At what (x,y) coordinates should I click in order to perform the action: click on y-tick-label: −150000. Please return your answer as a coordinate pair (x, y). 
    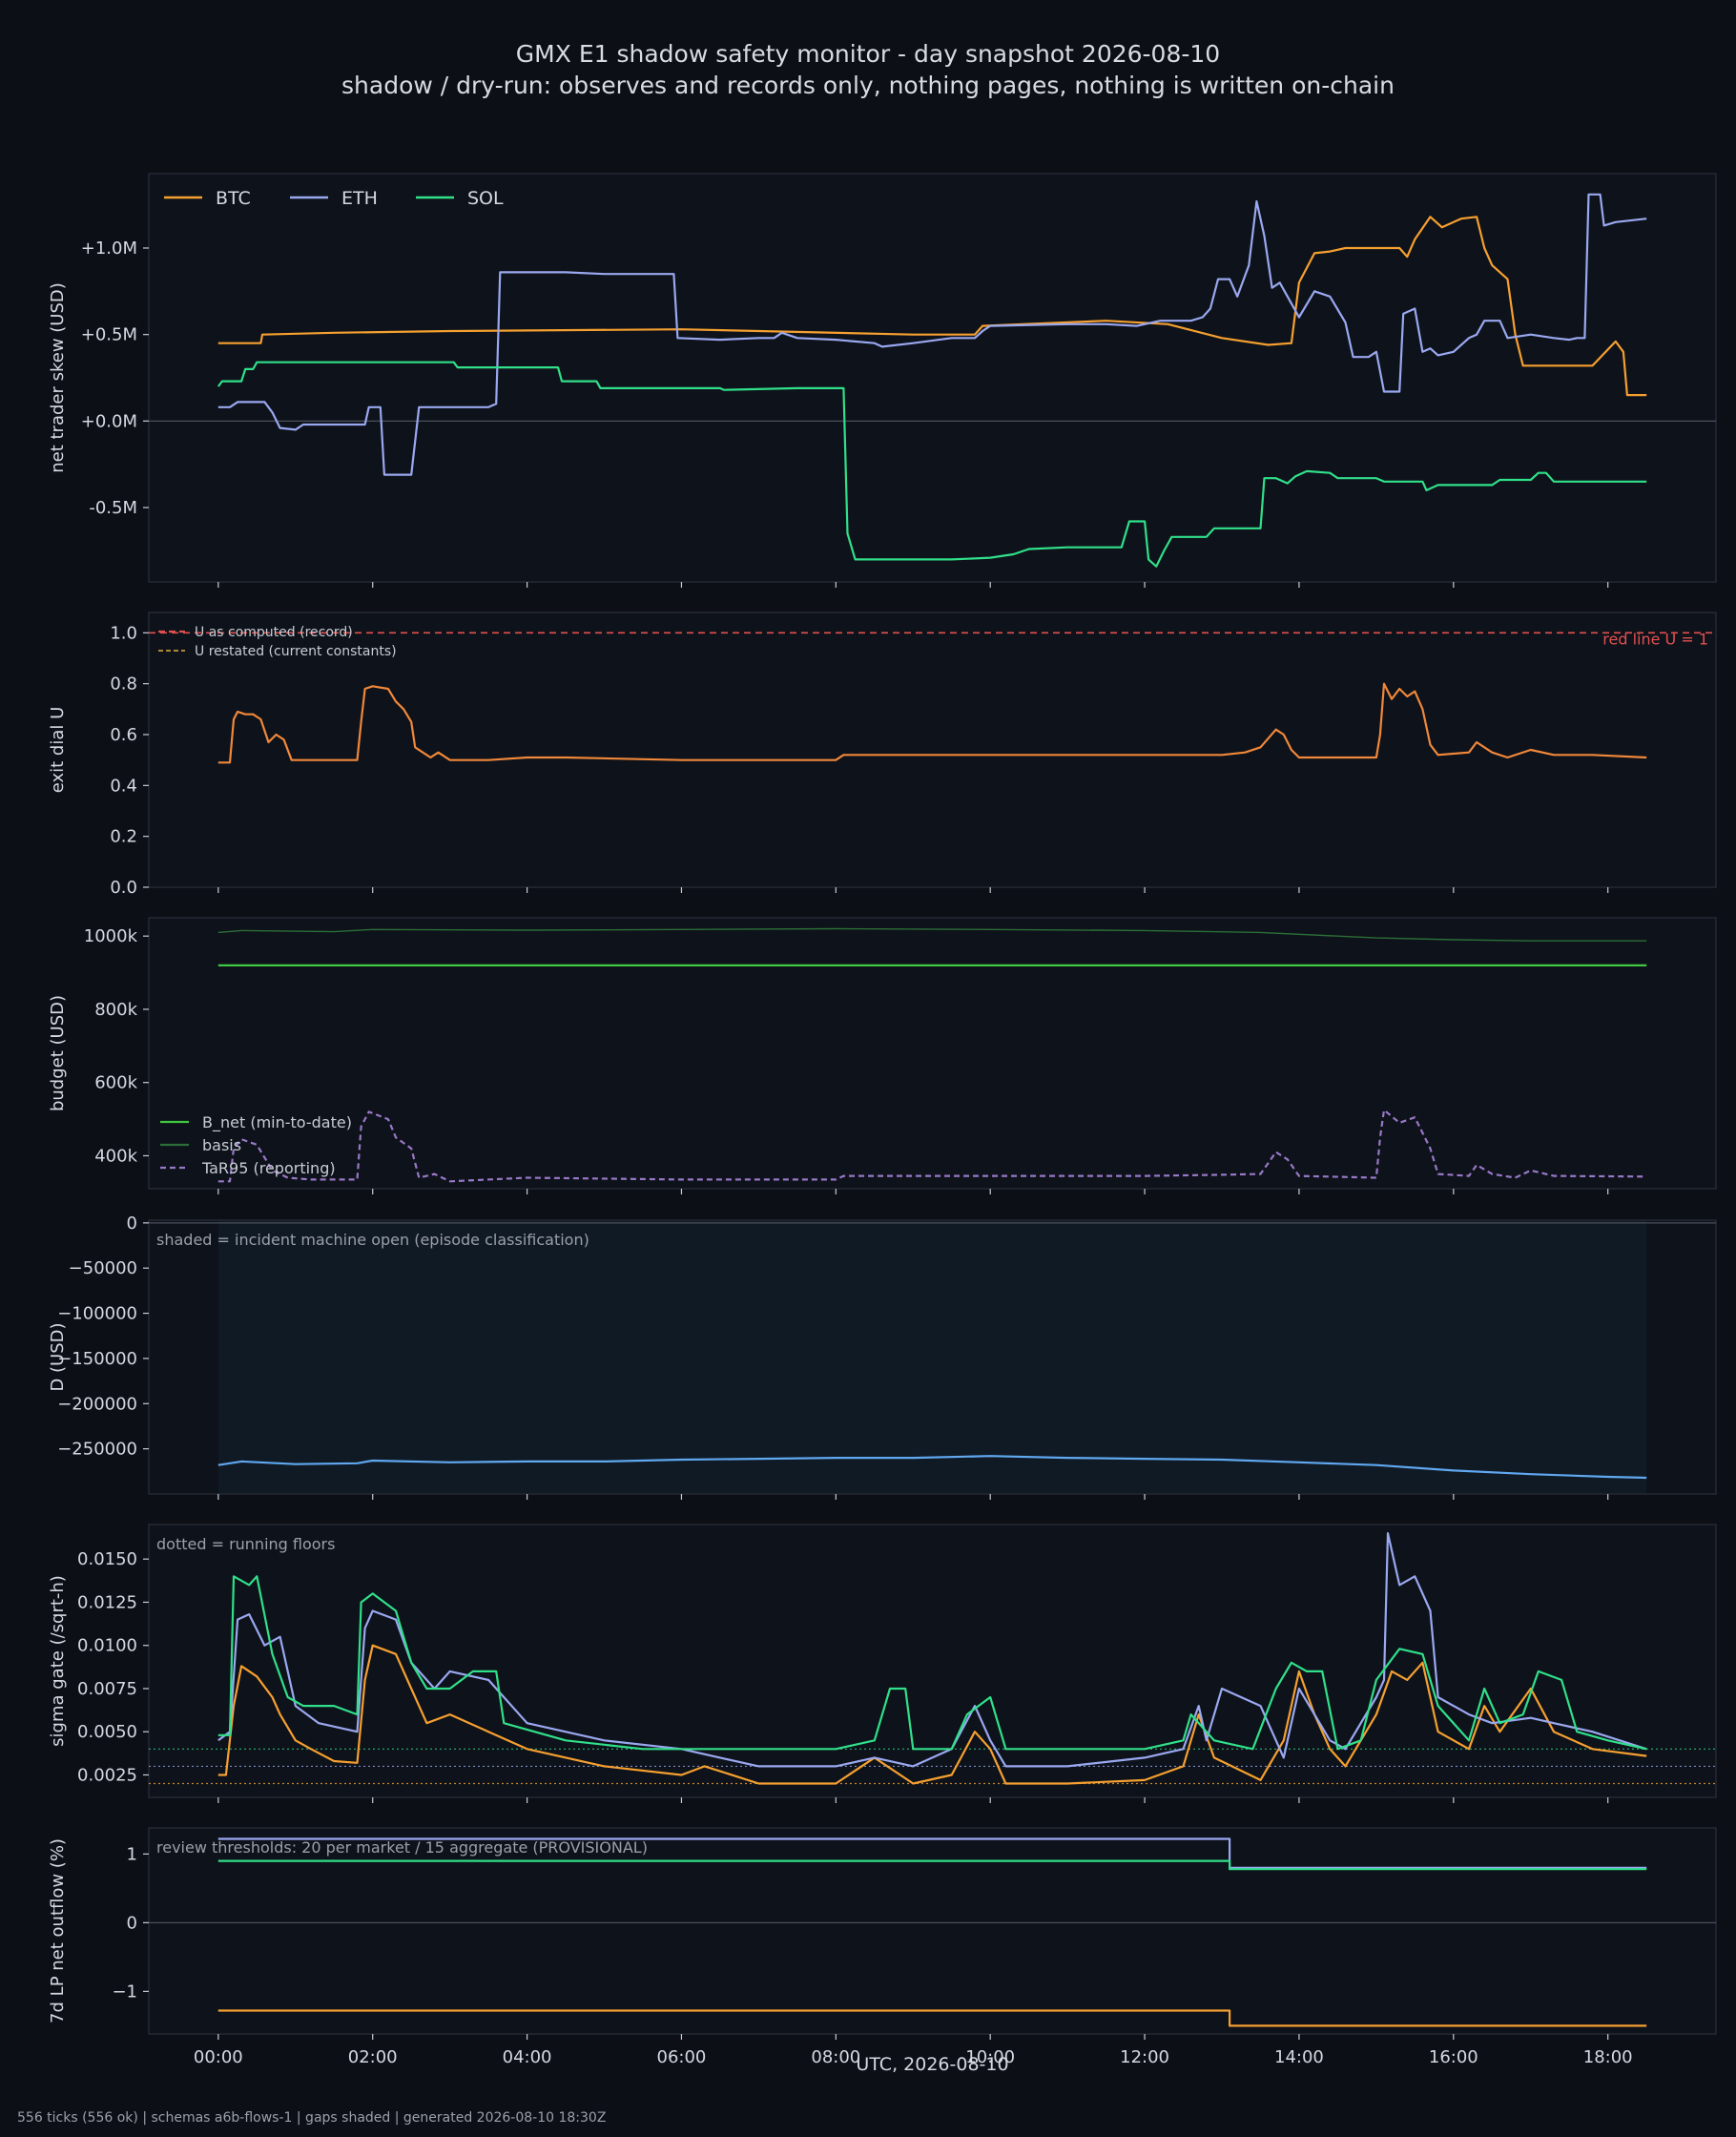
    Looking at the image, I should click on (97, 1359).